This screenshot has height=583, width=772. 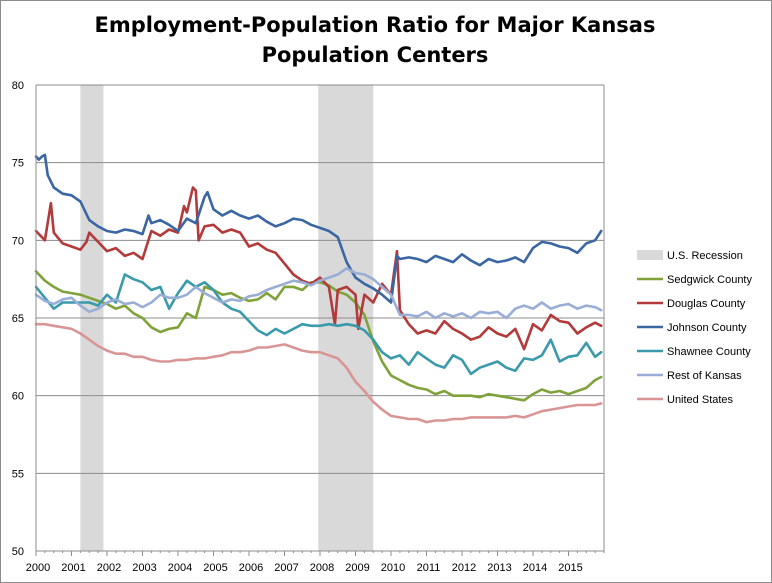 I want to click on series-line-shawnee-county, so click(x=318, y=324).